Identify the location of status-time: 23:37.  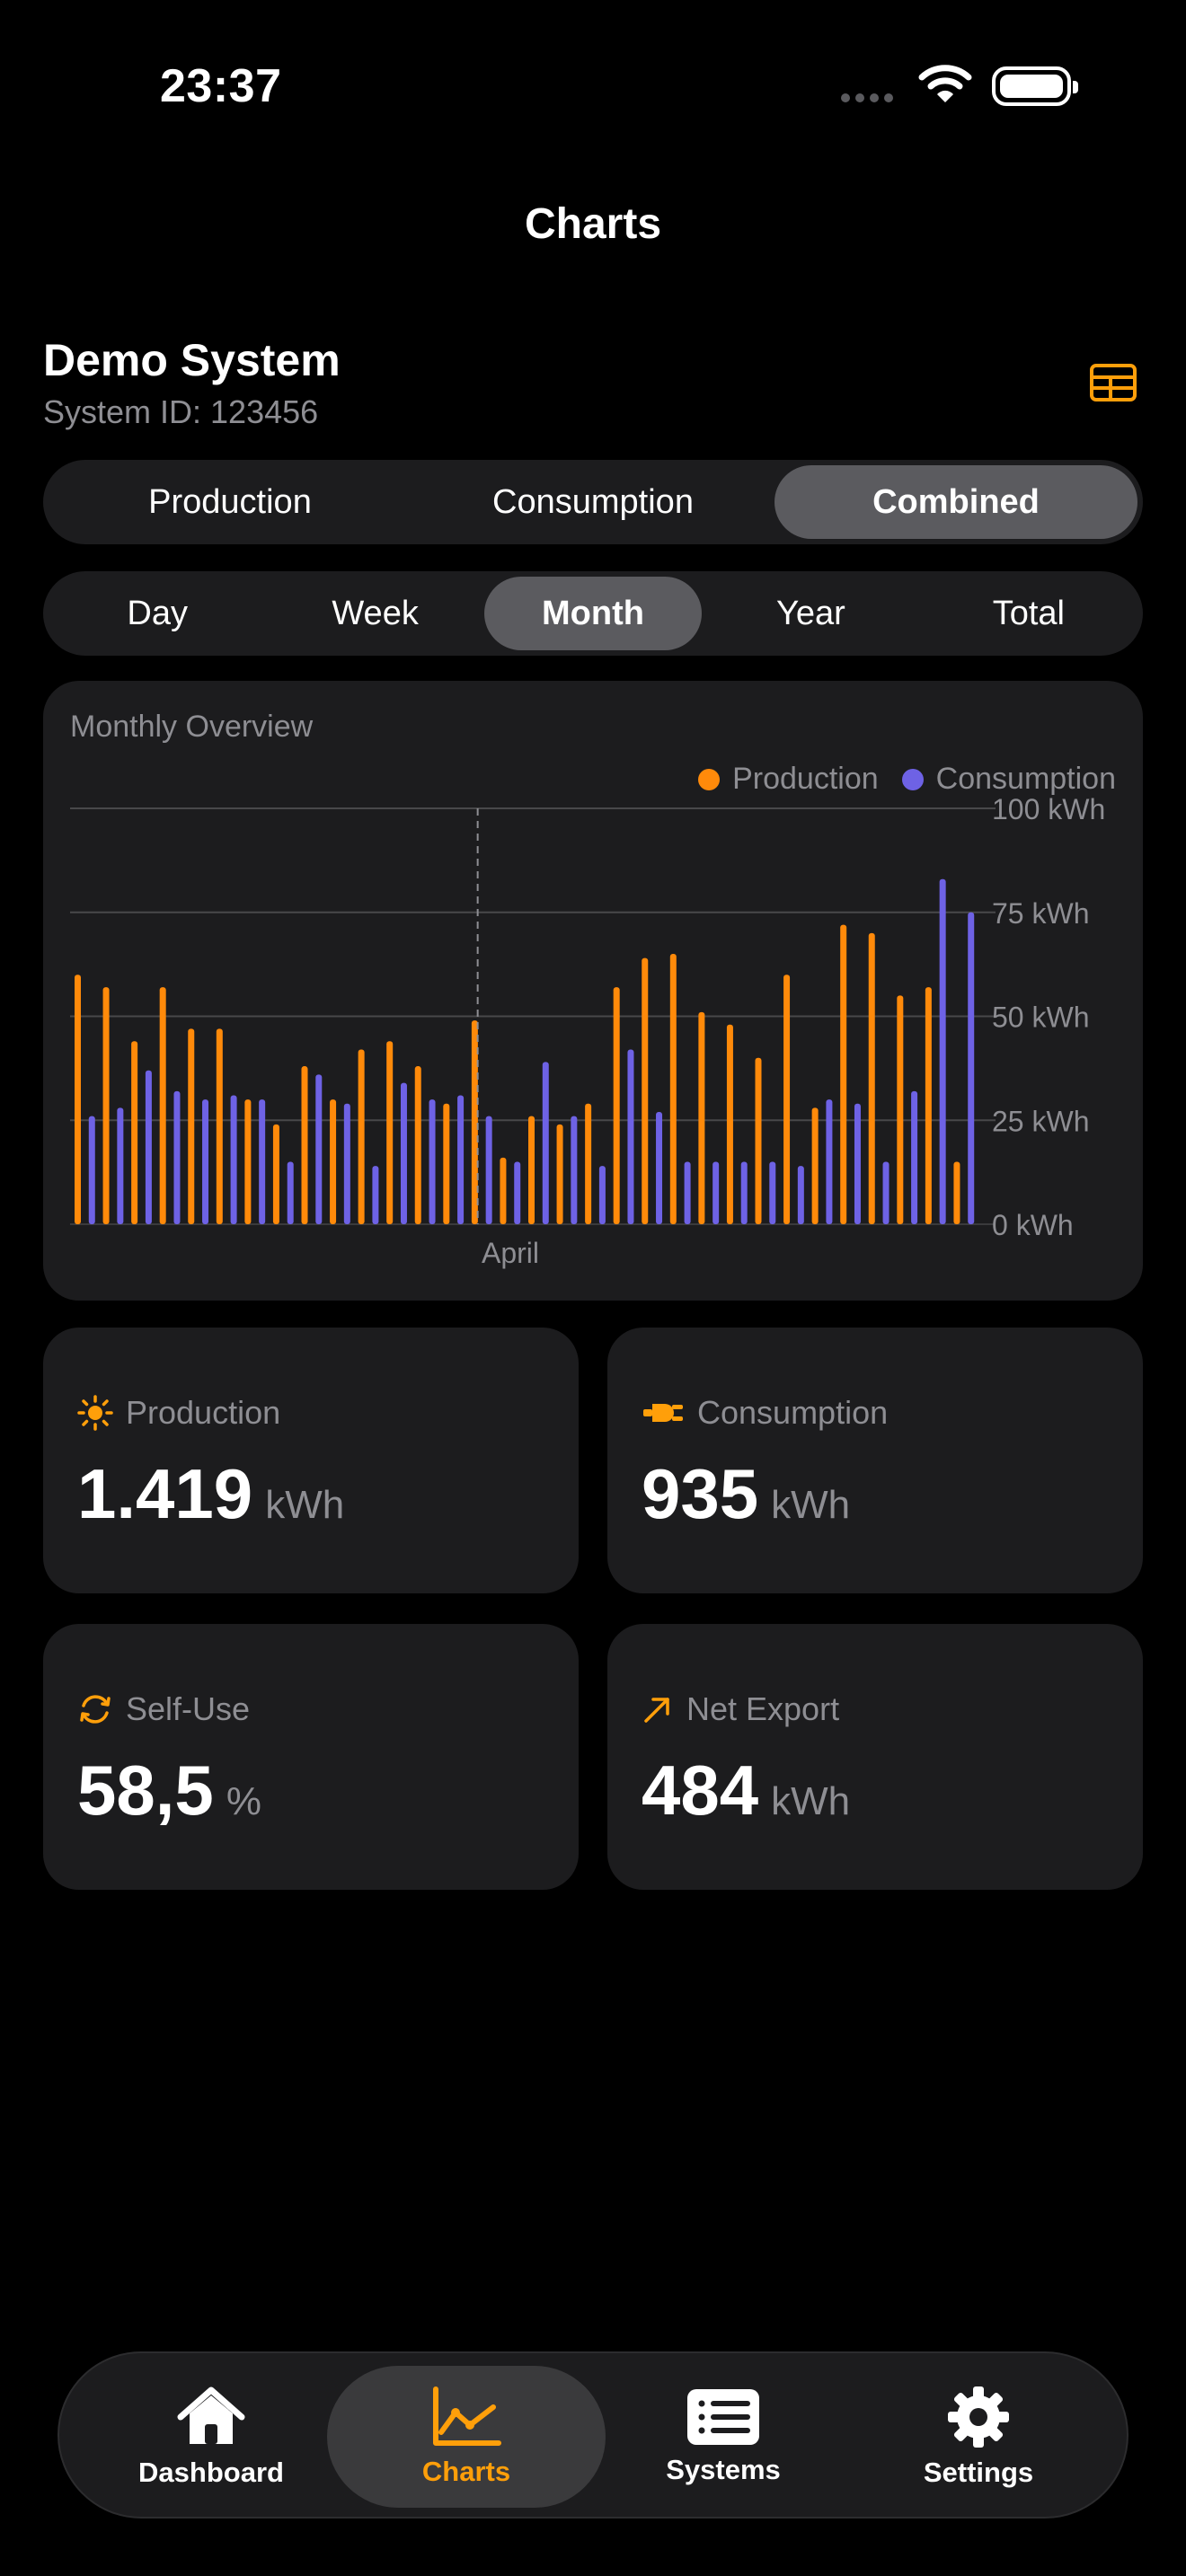
(221, 86).